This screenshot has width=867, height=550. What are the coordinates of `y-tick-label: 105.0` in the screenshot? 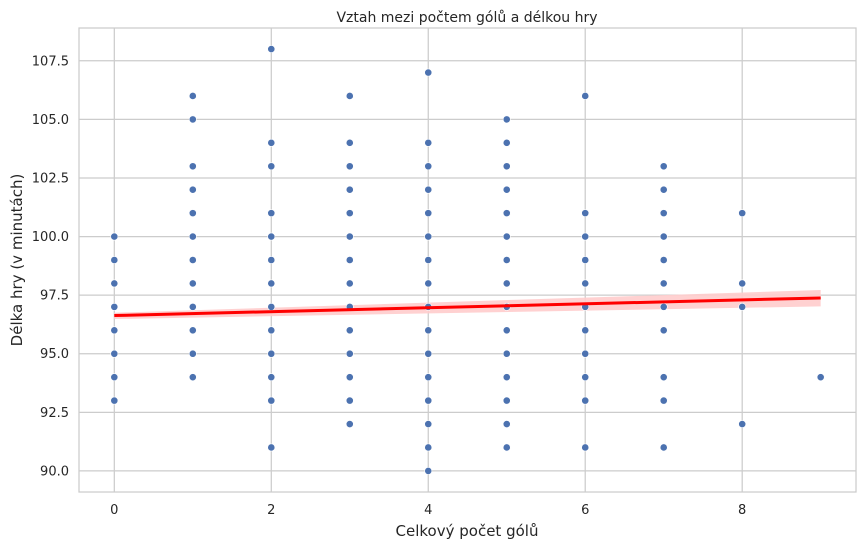 It's located at (50, 120).